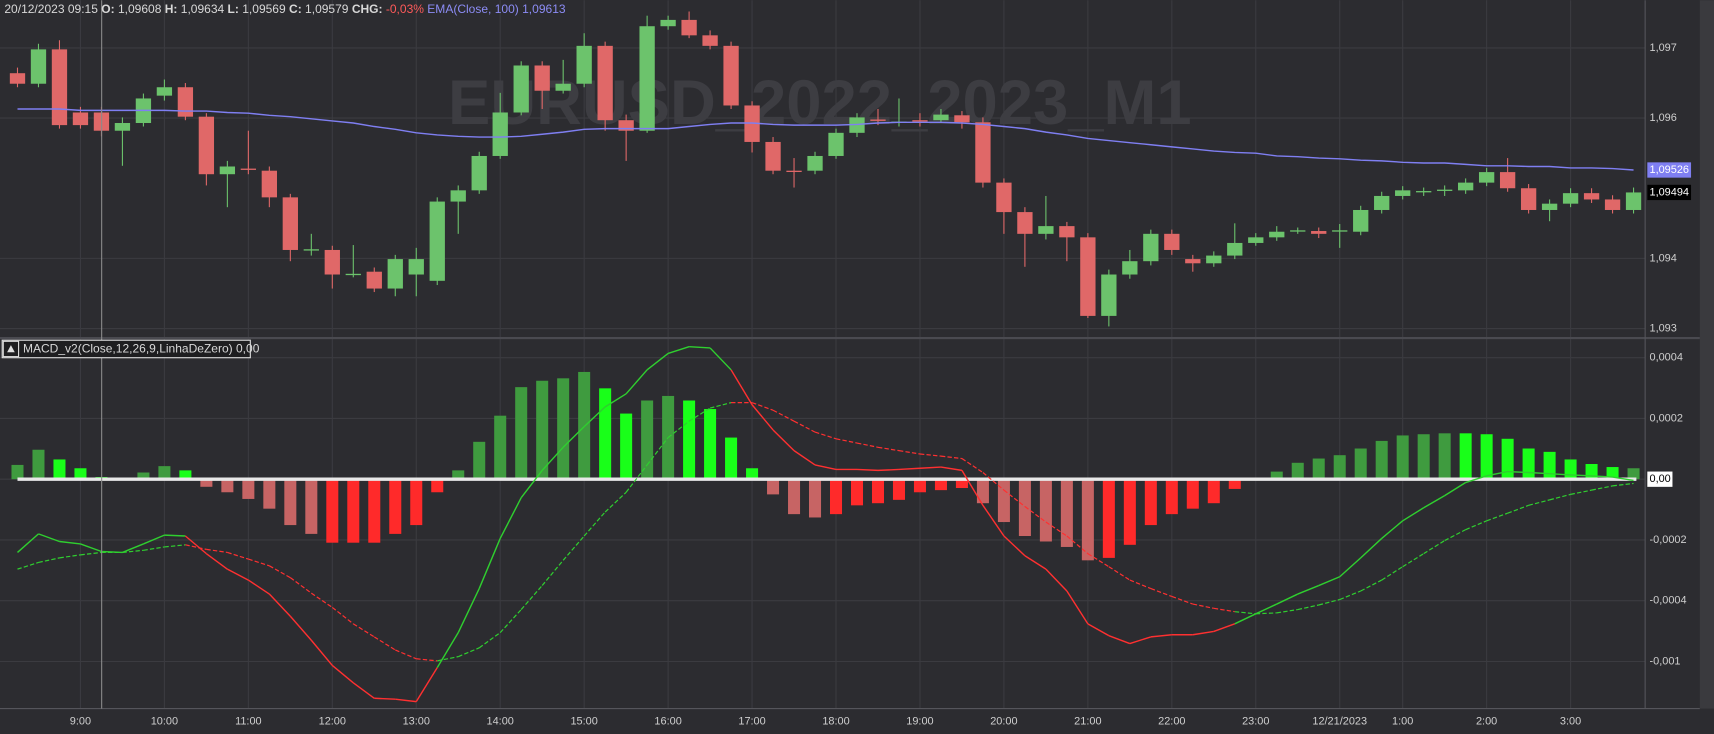 Image resolution: width=1714 pixels, height=734 pixels. Describe the element at coordinates (126, 349) in the screenshot. I see `macd-legend-box` at that location.